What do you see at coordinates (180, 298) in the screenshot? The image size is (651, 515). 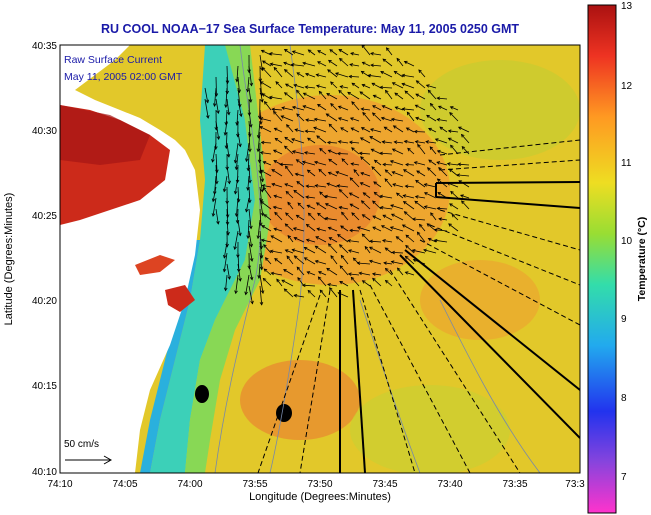 I see `shrewsbury-river` at bounding box center [180, 298].